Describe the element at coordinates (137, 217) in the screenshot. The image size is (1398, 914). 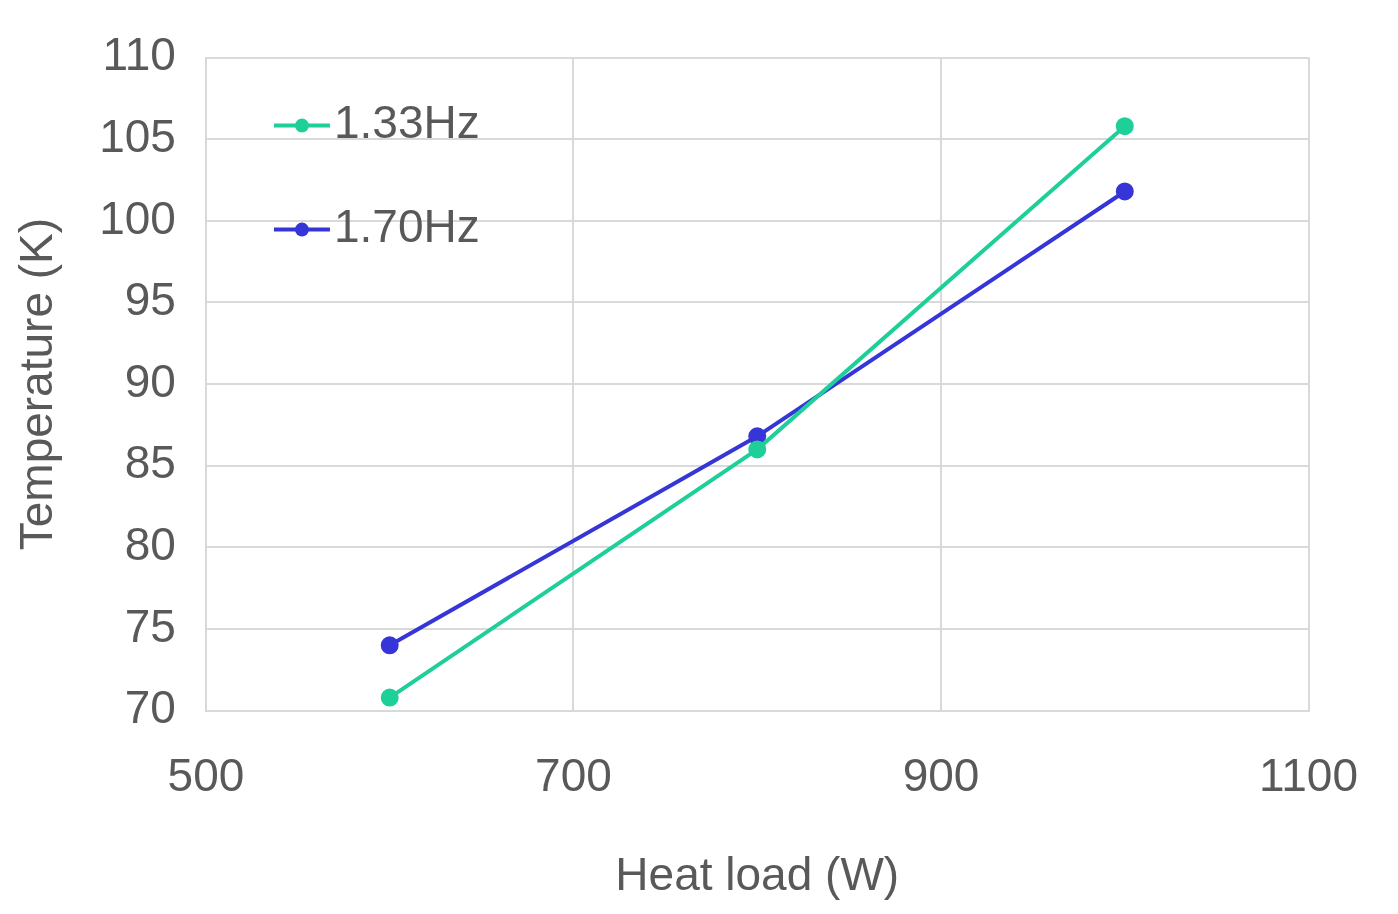
I see `y-tick-label: 100` at that location.